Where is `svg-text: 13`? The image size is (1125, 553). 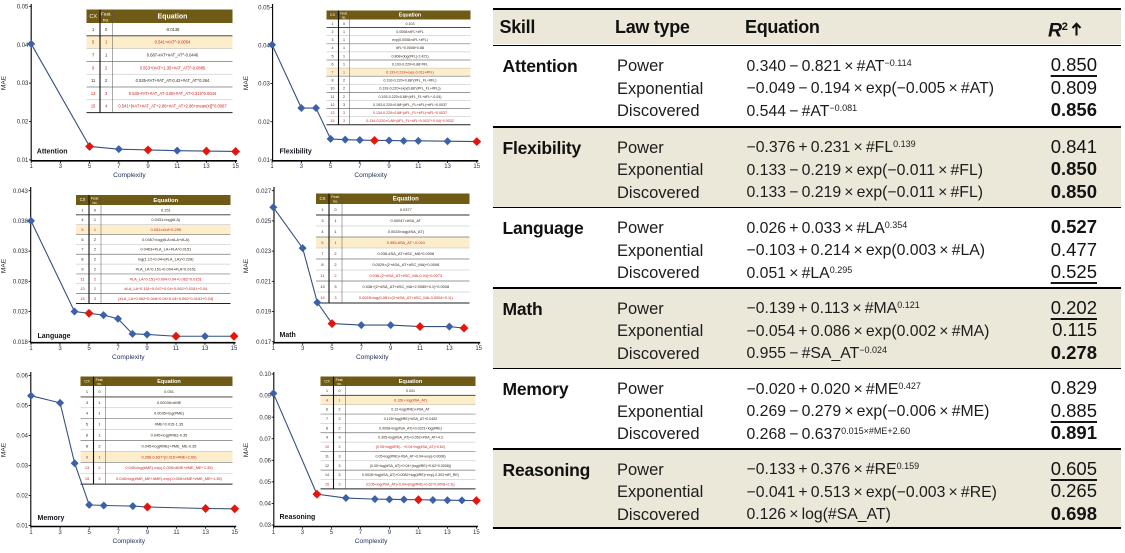 svg-text: 13 is located at coordinates (93, 93).